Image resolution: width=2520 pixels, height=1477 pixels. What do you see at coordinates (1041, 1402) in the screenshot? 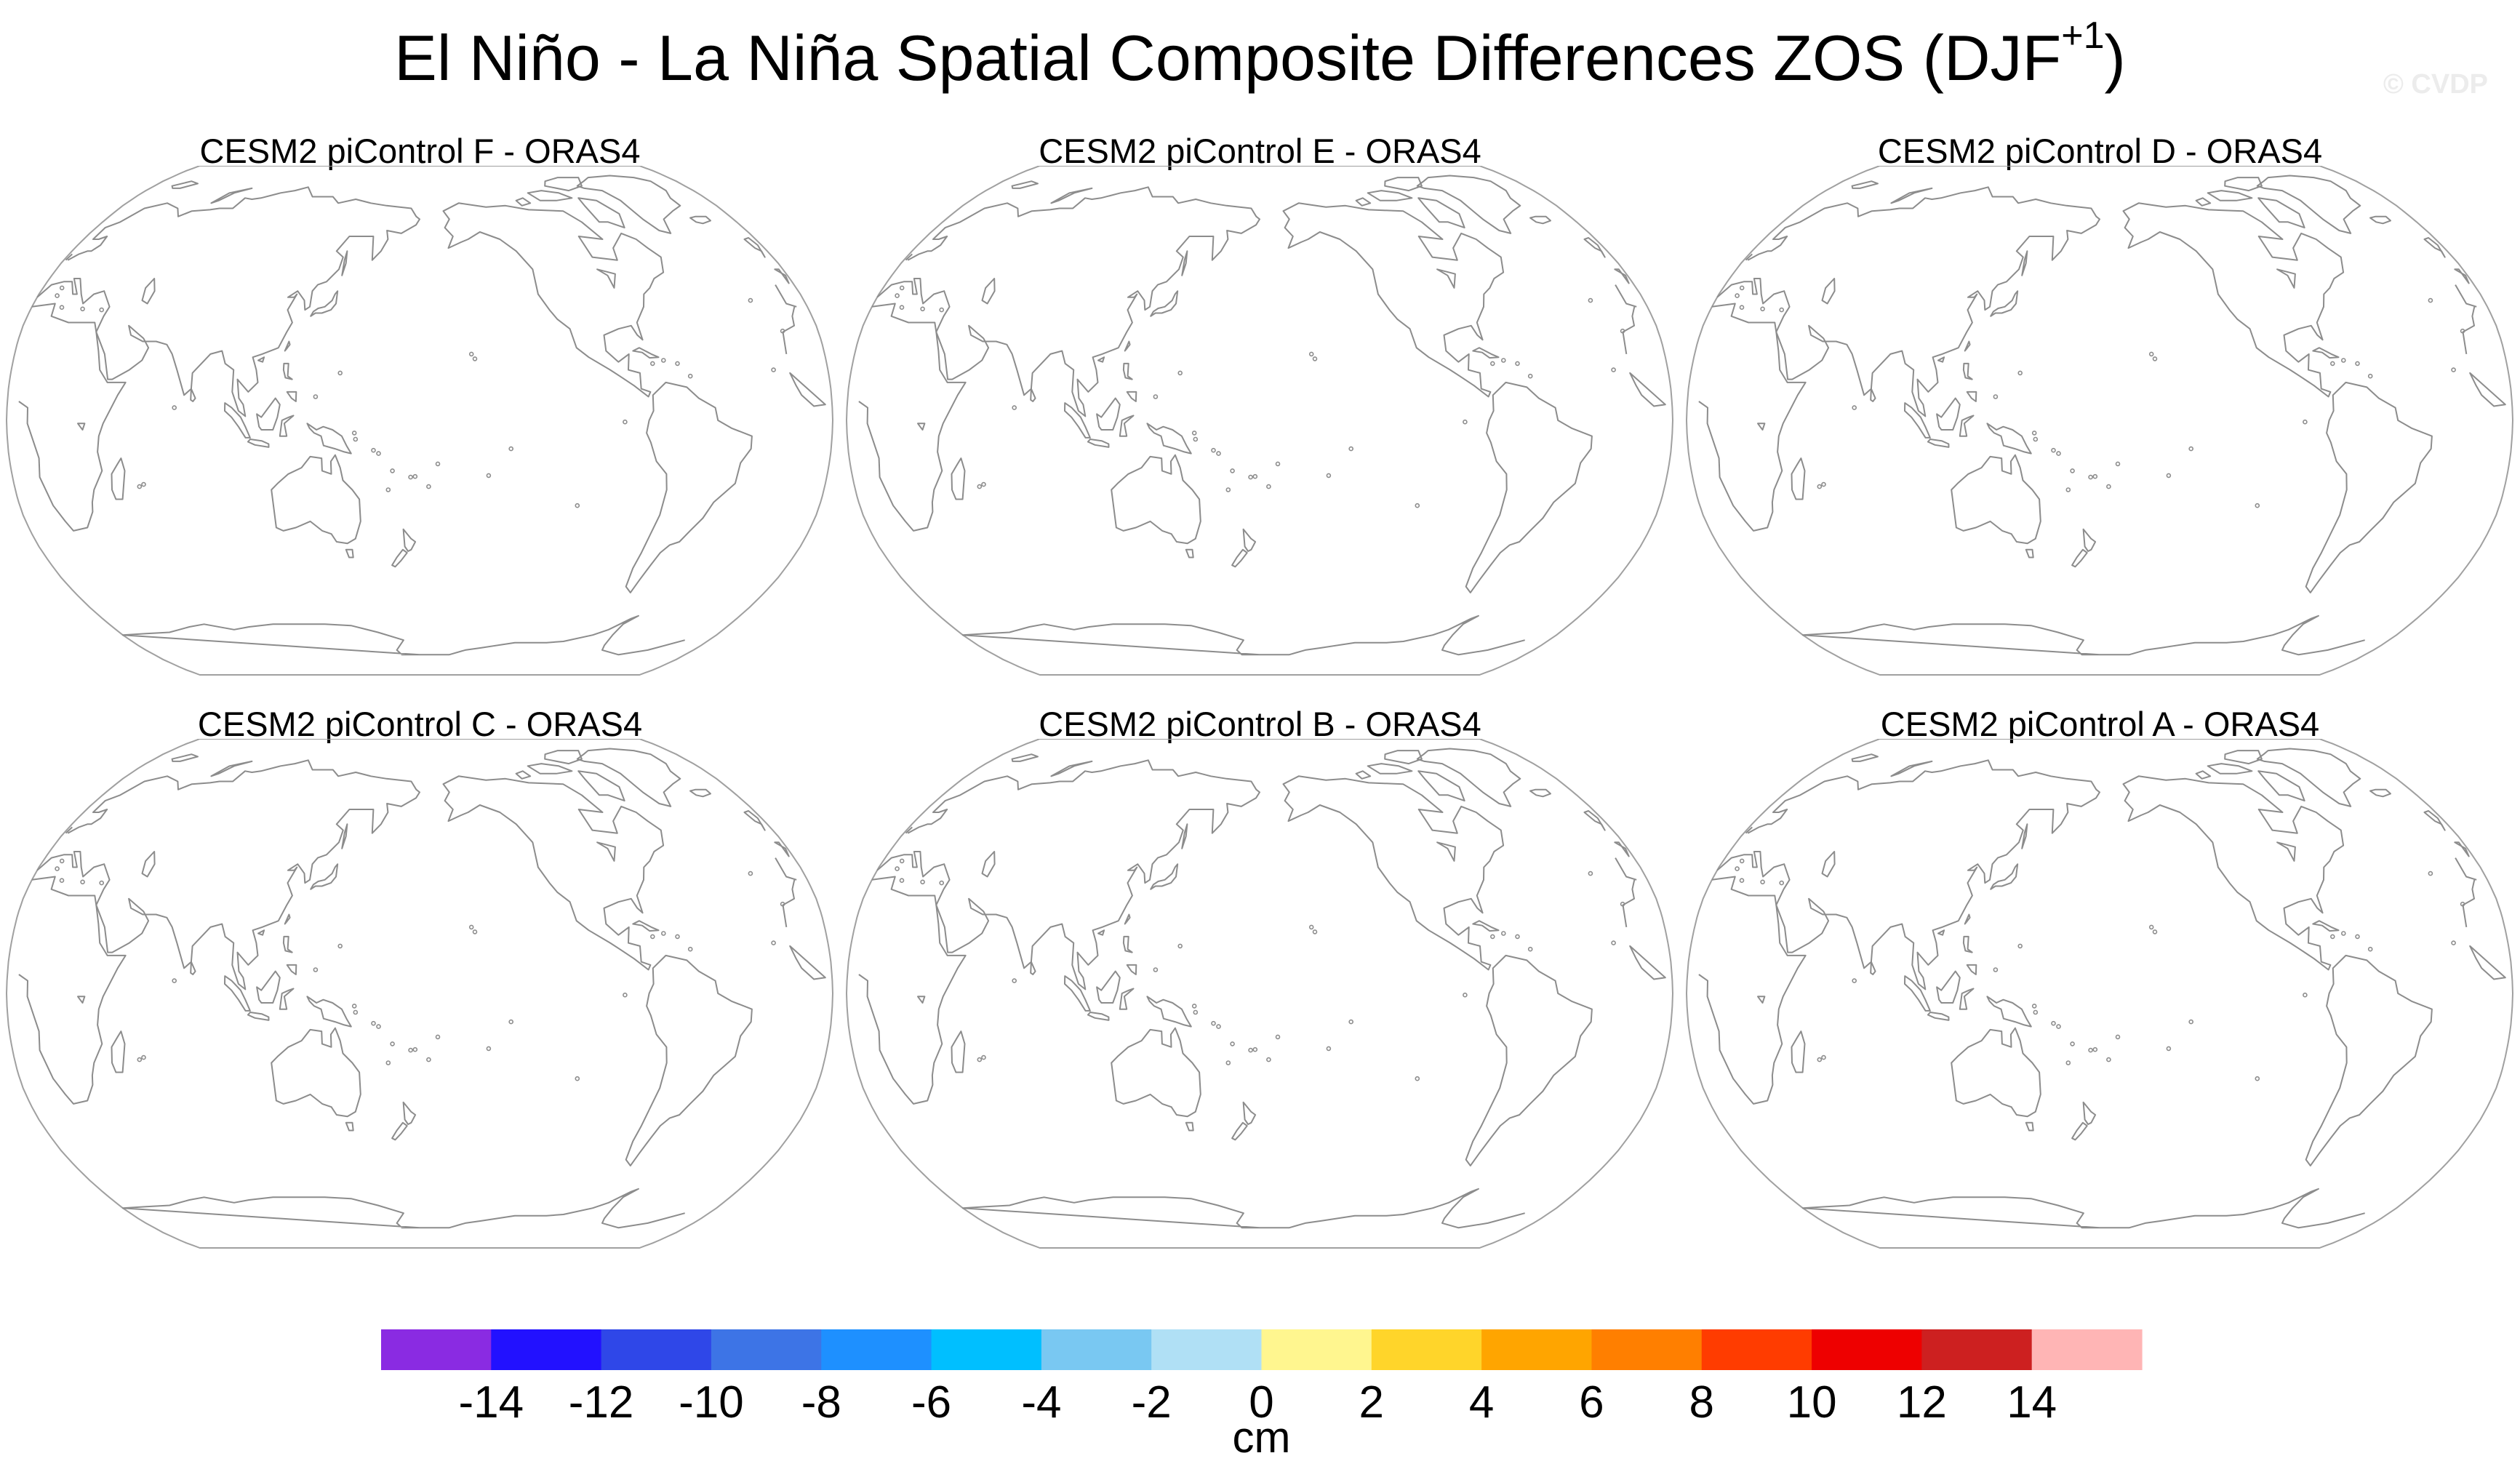
I see `colorbar-tick-label: -4` at bounding box center [1041, 1402].